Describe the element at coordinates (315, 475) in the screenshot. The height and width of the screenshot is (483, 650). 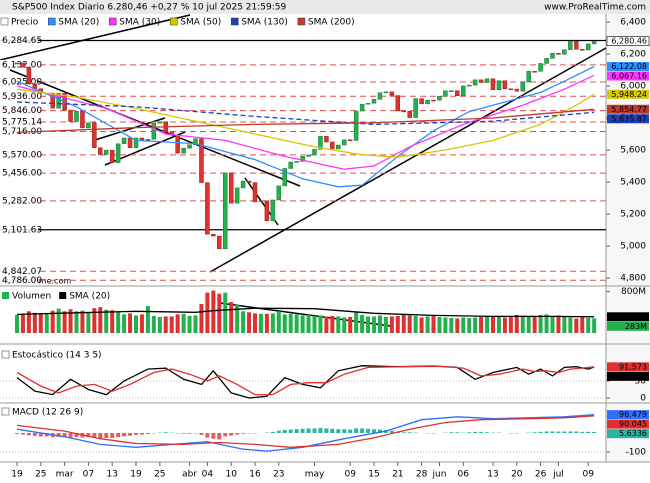
I see `x-tick-label: may` at that location.